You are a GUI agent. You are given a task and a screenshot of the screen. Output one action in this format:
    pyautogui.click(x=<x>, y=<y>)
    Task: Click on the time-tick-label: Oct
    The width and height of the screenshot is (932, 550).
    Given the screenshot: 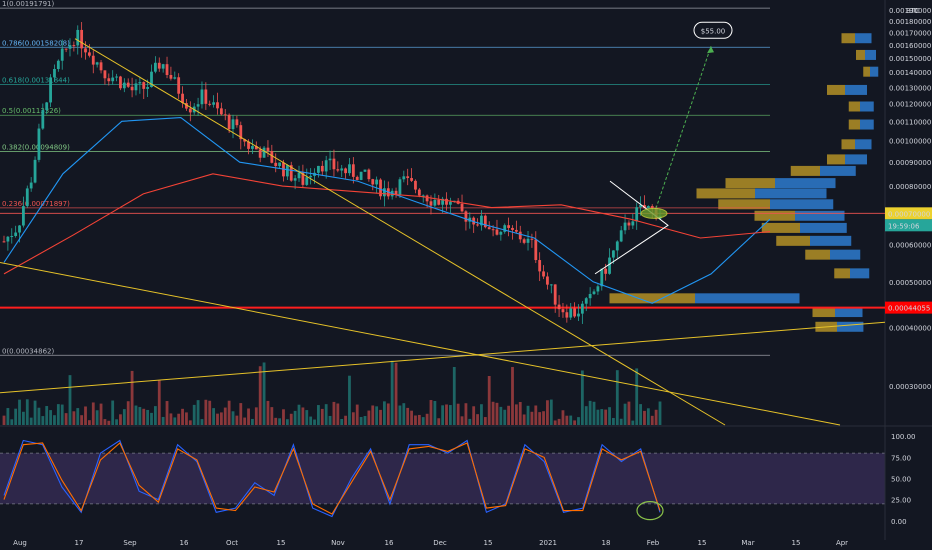 What is the action you would take?
    pyautogui.click(x=232, y=543)
    